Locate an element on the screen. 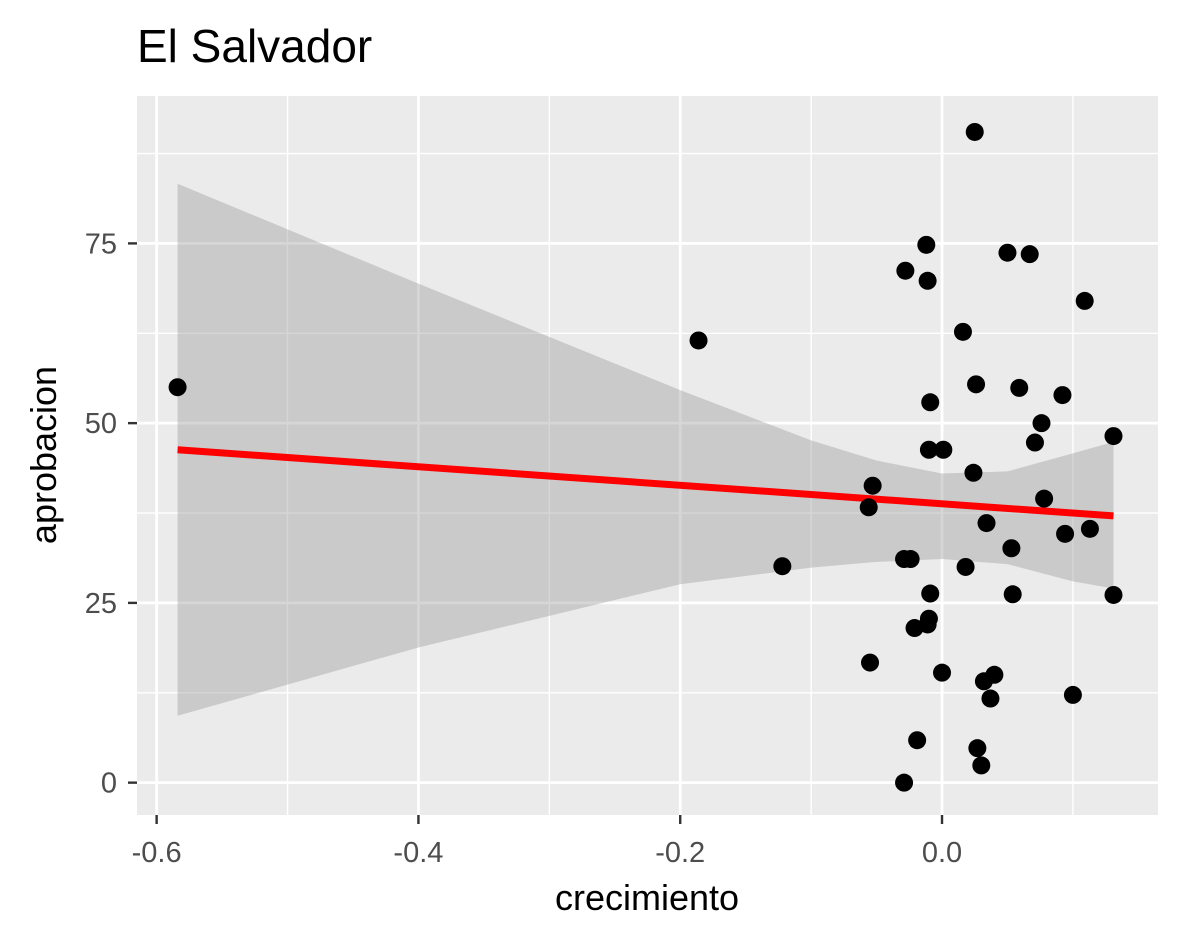 The width and height of the screenshot is (1181, 944). y-tick-label: 50 is located at coordinates (101, 424).